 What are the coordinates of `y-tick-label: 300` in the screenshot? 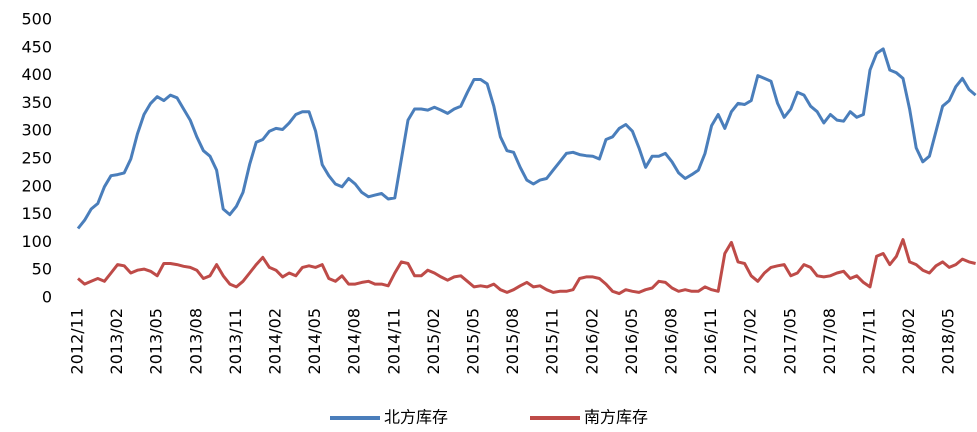 It's located at (36, 130).